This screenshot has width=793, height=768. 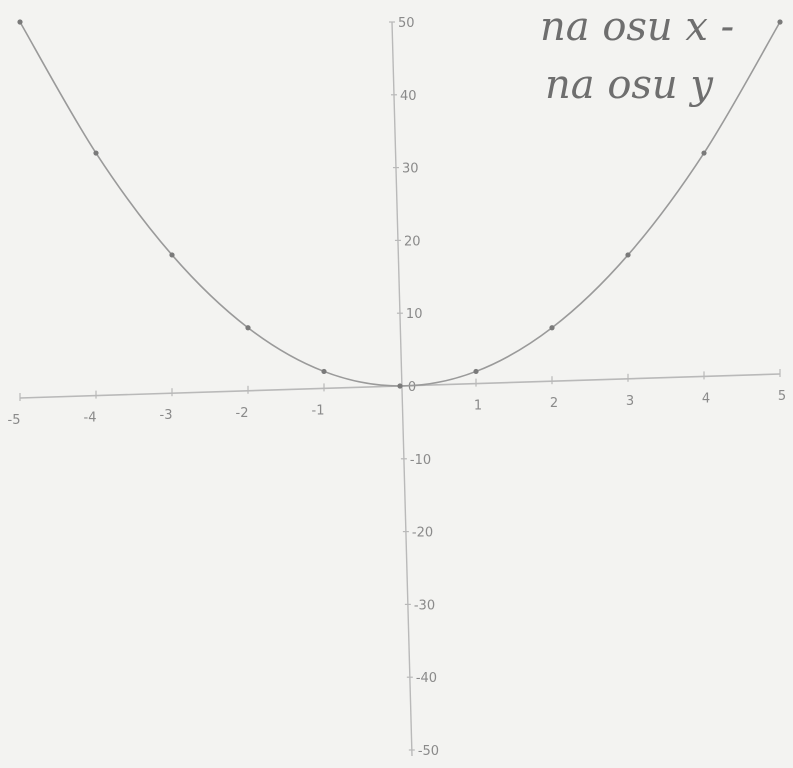 What do you see at coordinates (554, 403) in the screenshot?
I see `x-tick-label: 2` at bounding box center [554, 403].